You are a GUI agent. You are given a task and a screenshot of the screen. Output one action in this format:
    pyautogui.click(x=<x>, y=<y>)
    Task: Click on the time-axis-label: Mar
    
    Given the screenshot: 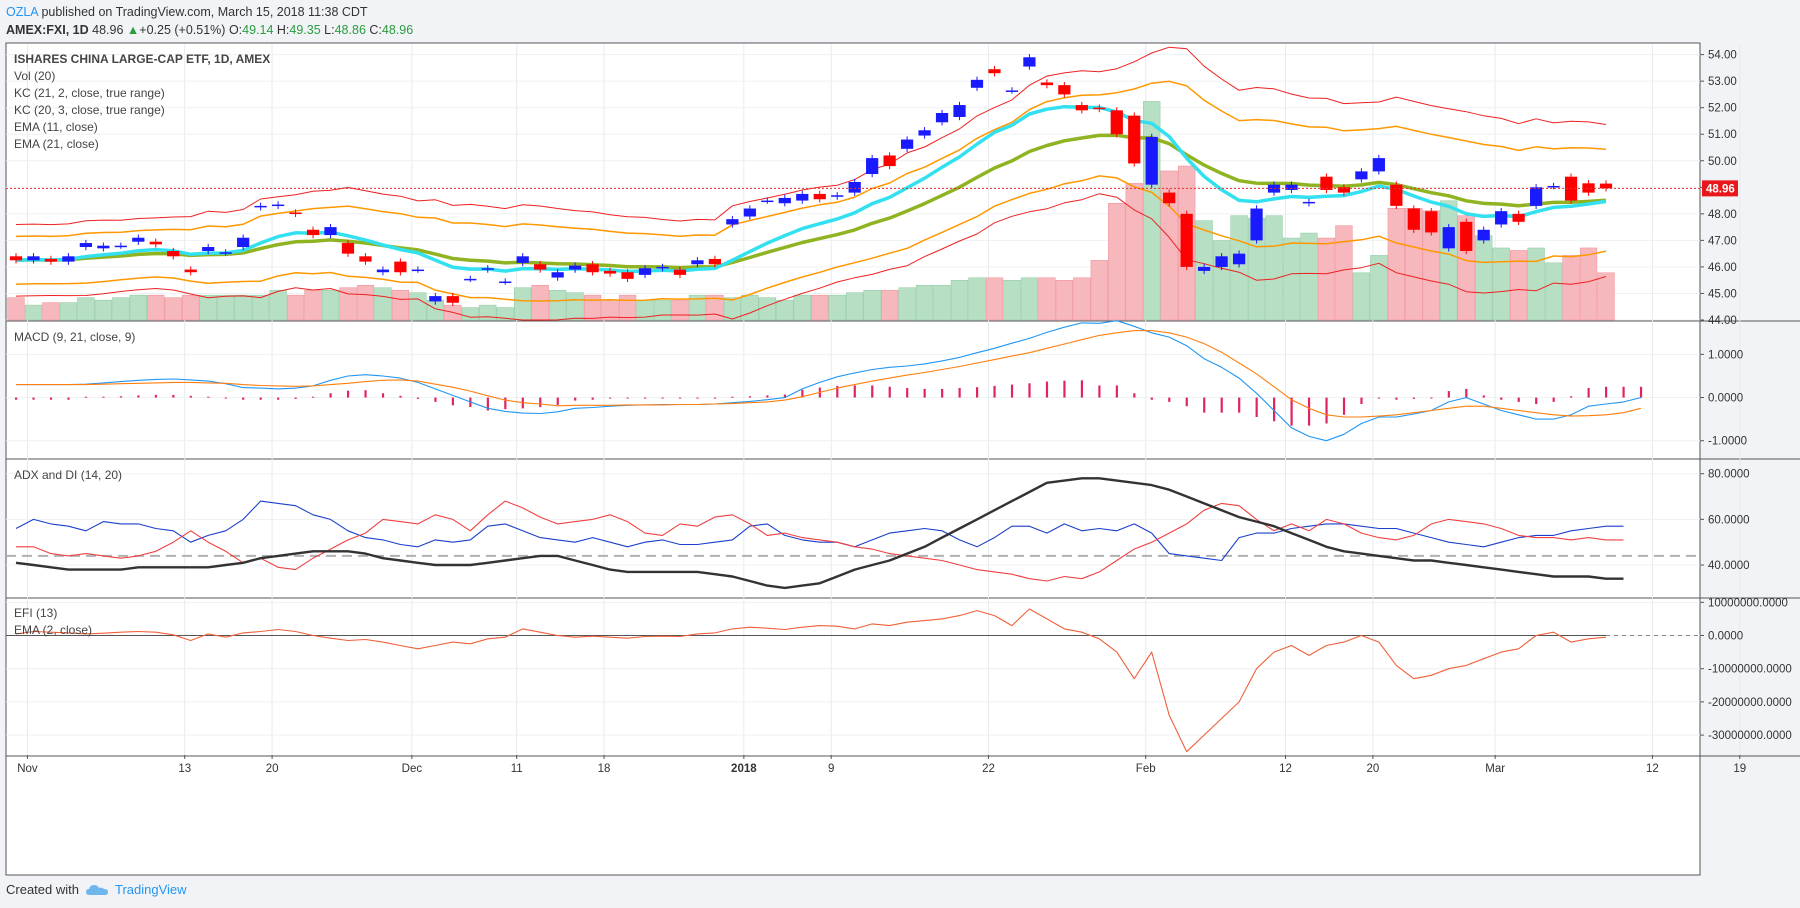 What is the action you would take?
    pyautogui.click(x=1495, y=769)
    